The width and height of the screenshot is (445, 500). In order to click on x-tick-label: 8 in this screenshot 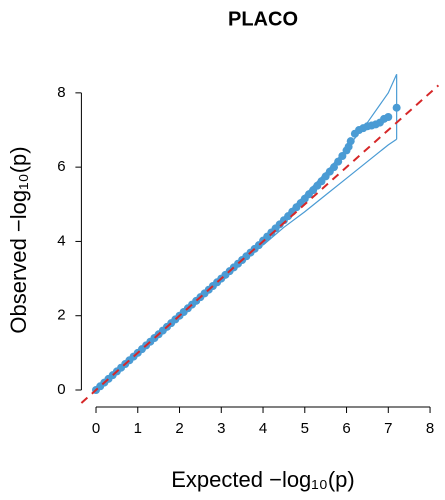, I will do `click(430, 428)`.